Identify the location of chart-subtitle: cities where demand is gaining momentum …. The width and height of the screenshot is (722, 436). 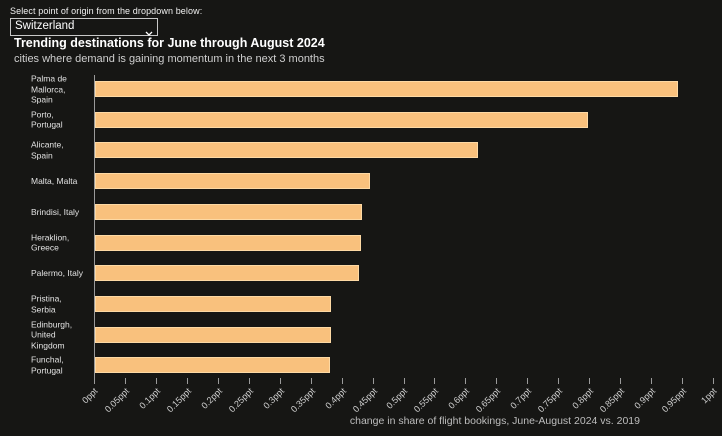
(169, 59).